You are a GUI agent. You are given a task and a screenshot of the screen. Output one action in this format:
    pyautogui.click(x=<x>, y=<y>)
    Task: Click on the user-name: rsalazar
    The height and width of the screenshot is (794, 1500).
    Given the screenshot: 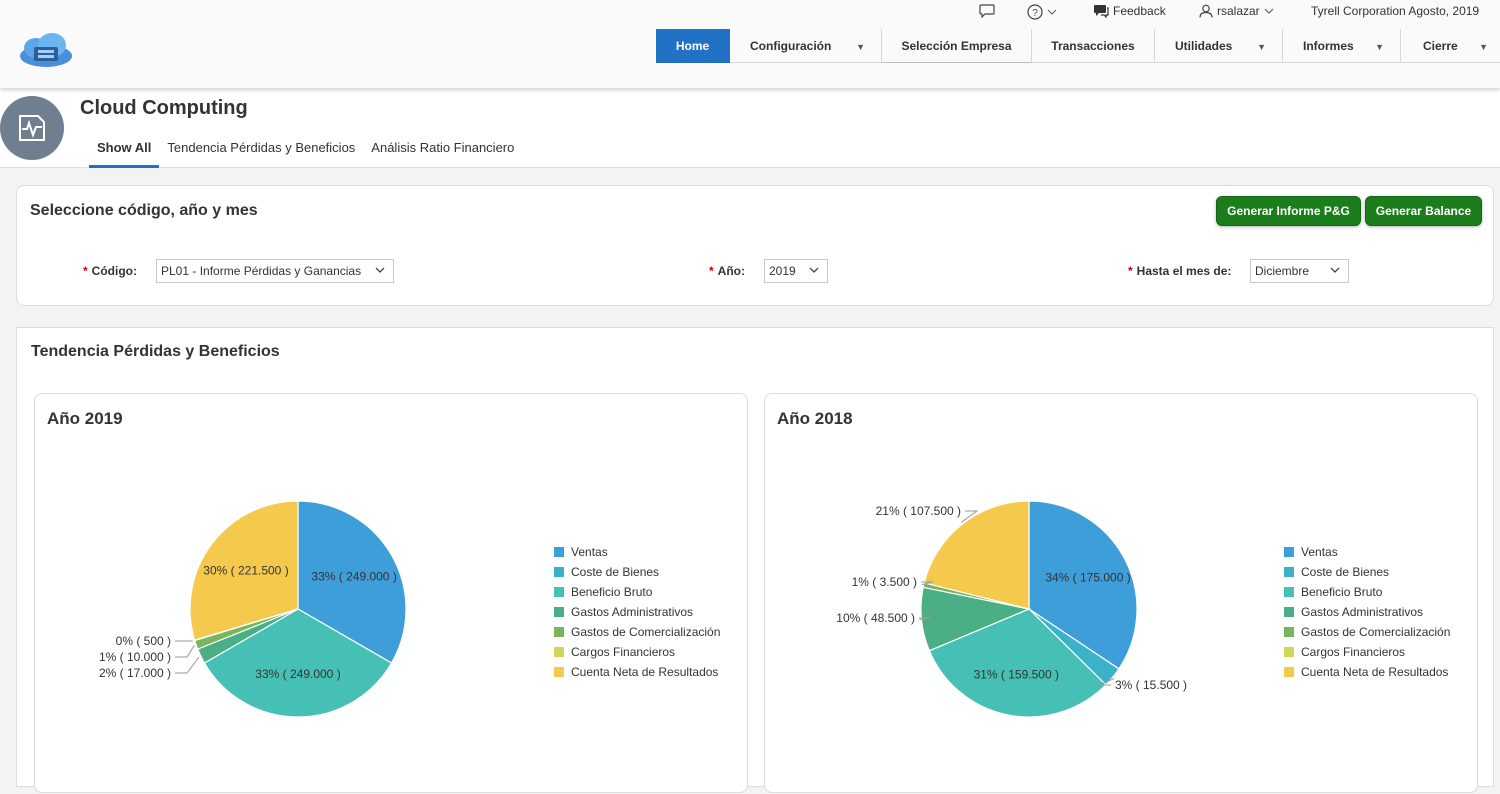 What is the action you would take?
    pyautogui.click(x=1238, y=11)
    